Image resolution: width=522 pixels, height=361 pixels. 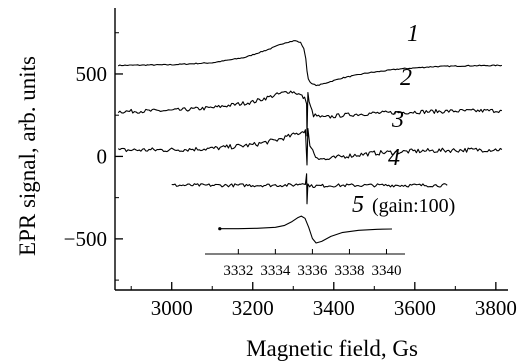 I want to click on series-4-line, so click(x=309, y=189).